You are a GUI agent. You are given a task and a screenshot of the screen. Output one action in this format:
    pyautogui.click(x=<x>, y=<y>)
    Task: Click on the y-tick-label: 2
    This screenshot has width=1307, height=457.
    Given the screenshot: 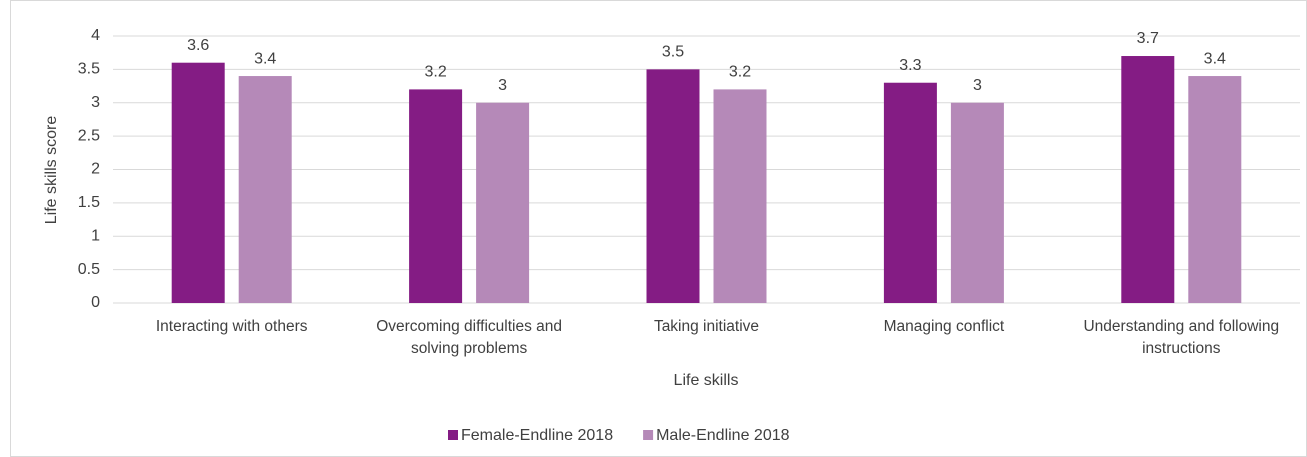 What is the action you would take?
    pyautogui.click(x=95, y=169)
    